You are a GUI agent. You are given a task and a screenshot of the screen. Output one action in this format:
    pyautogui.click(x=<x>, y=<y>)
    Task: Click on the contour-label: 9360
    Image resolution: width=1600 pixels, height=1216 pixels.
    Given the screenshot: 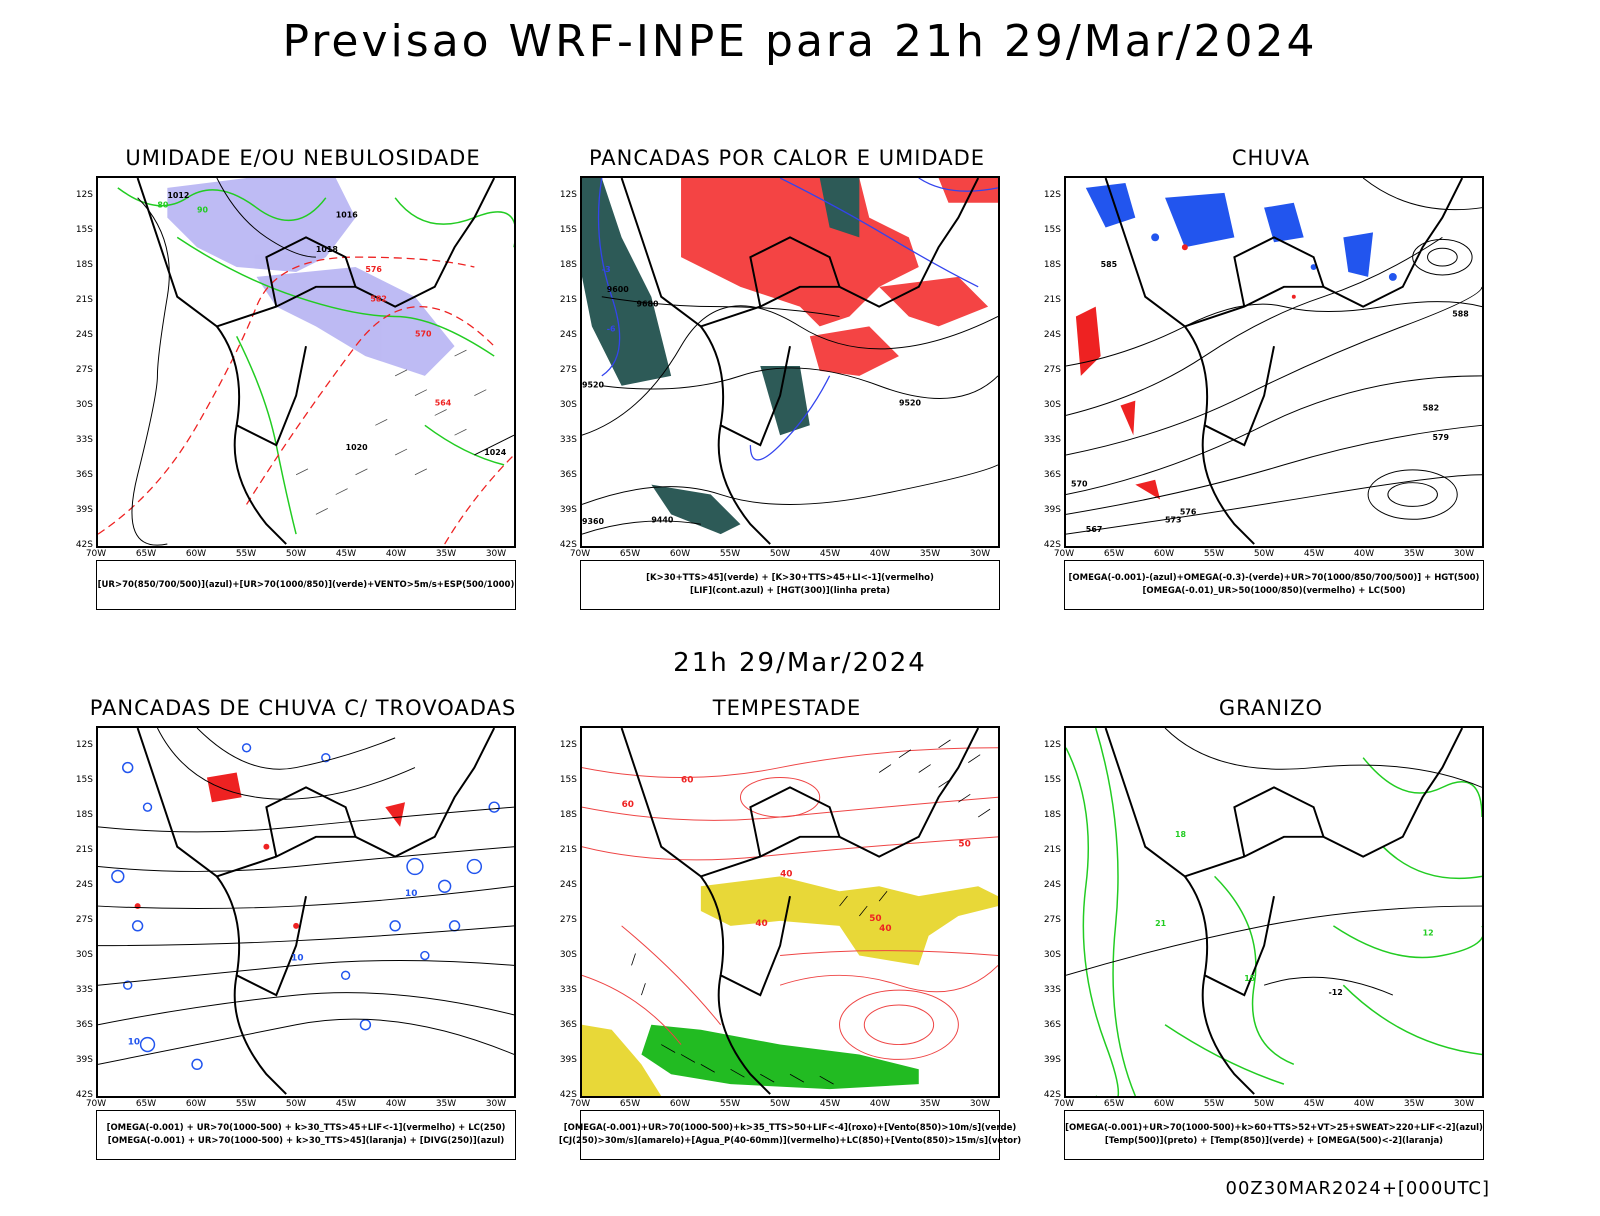 What is the action you would take?
    pyautogui.click(x=593, y=521)
    